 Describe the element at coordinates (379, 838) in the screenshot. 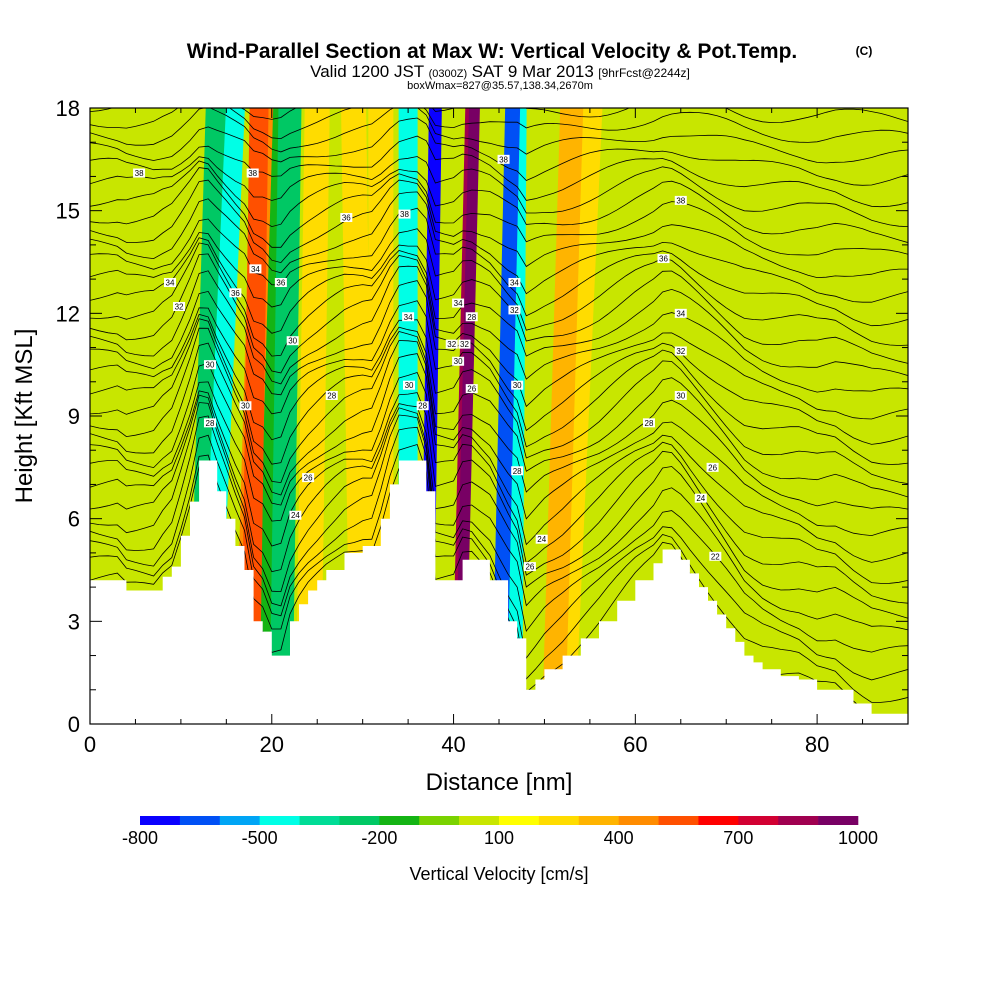

I see `colorbar-tick--200: -200` at that location.